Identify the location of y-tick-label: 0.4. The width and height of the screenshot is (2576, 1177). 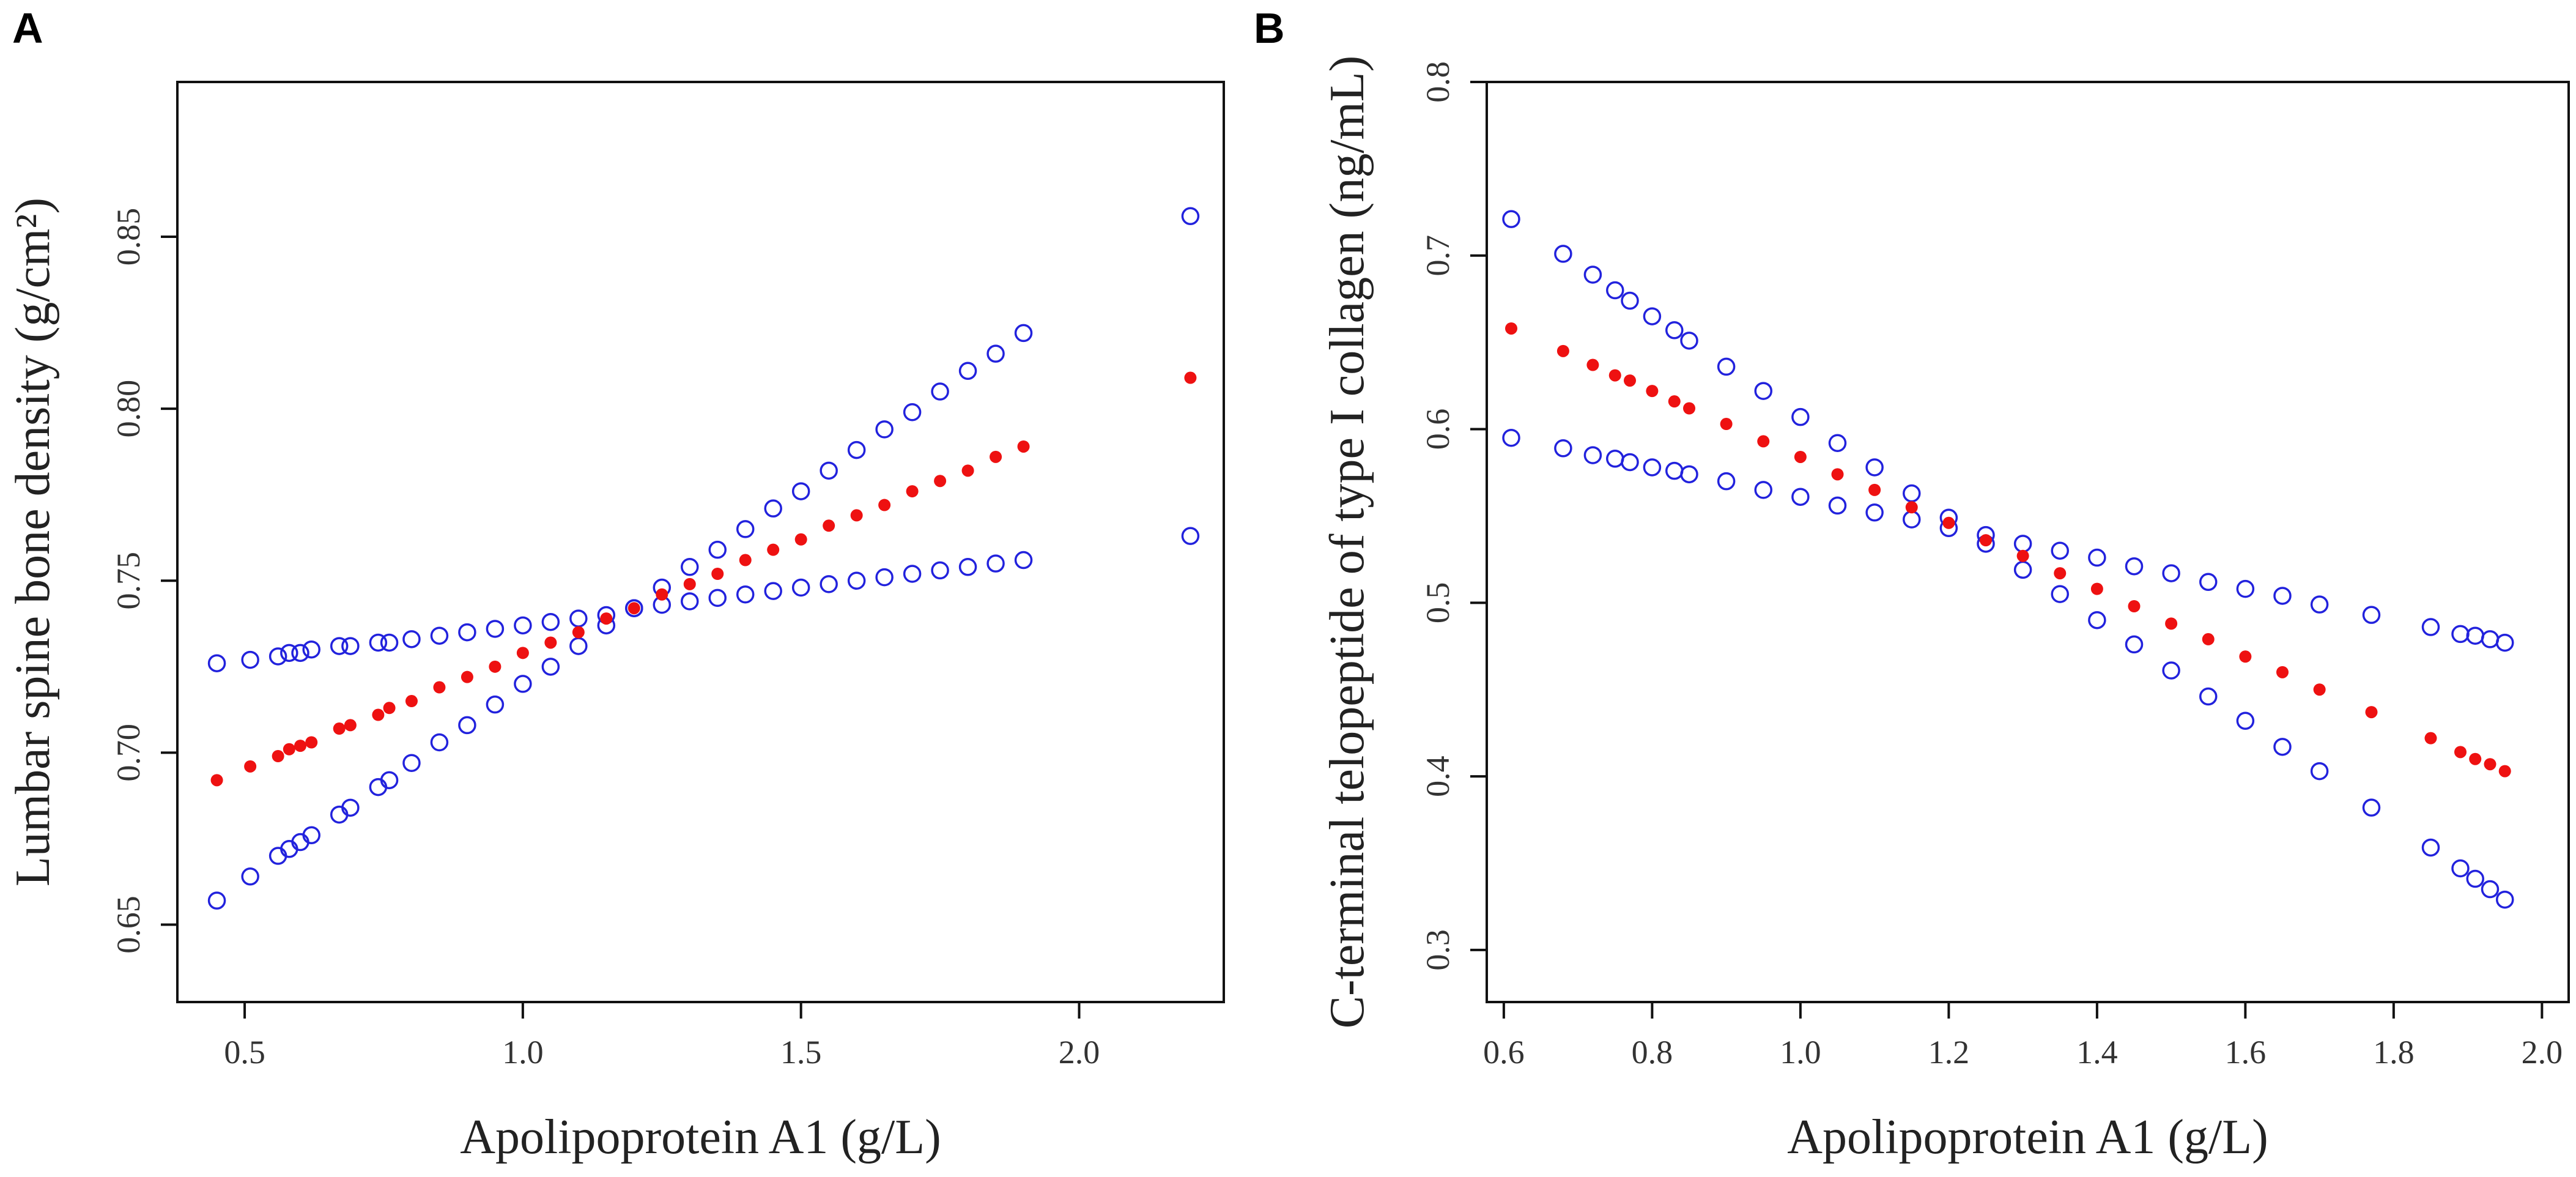
(1437, 776).